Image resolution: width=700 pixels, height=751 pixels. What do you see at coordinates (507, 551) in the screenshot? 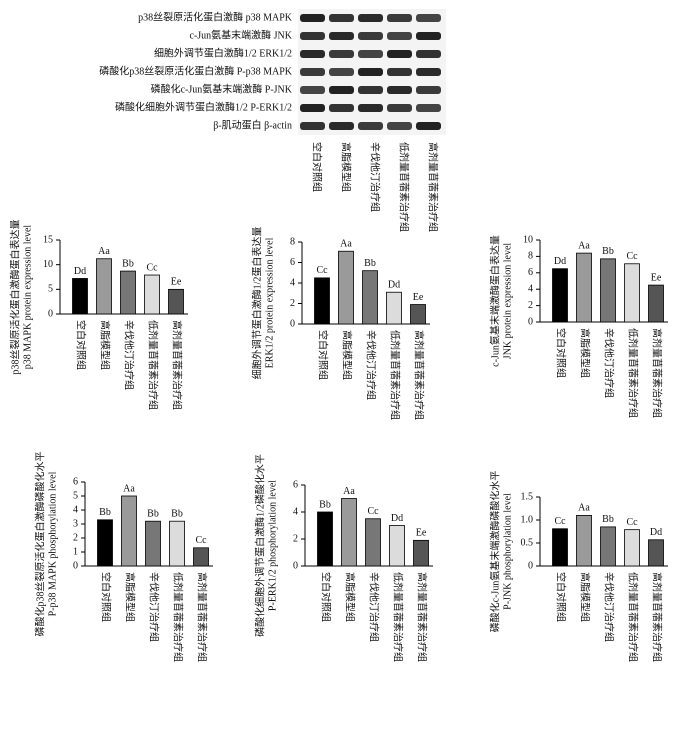
I see `y-axis-label: P-JNK phosphorylation level` at bounding box center [507, 551].